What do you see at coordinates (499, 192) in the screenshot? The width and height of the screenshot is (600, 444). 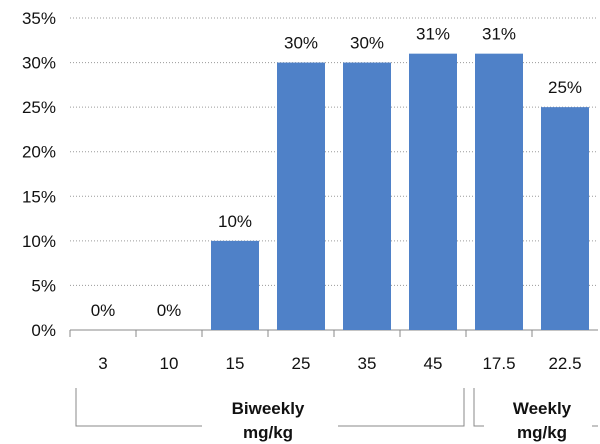 I see `bar-17.5` at bounding box center [499, 192].